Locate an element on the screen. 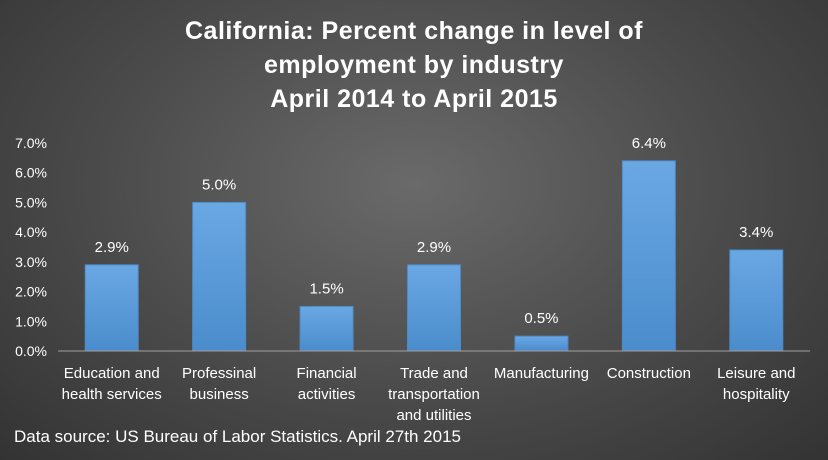  y-tick-label: 7.0% is located at coordinates (31, 143).